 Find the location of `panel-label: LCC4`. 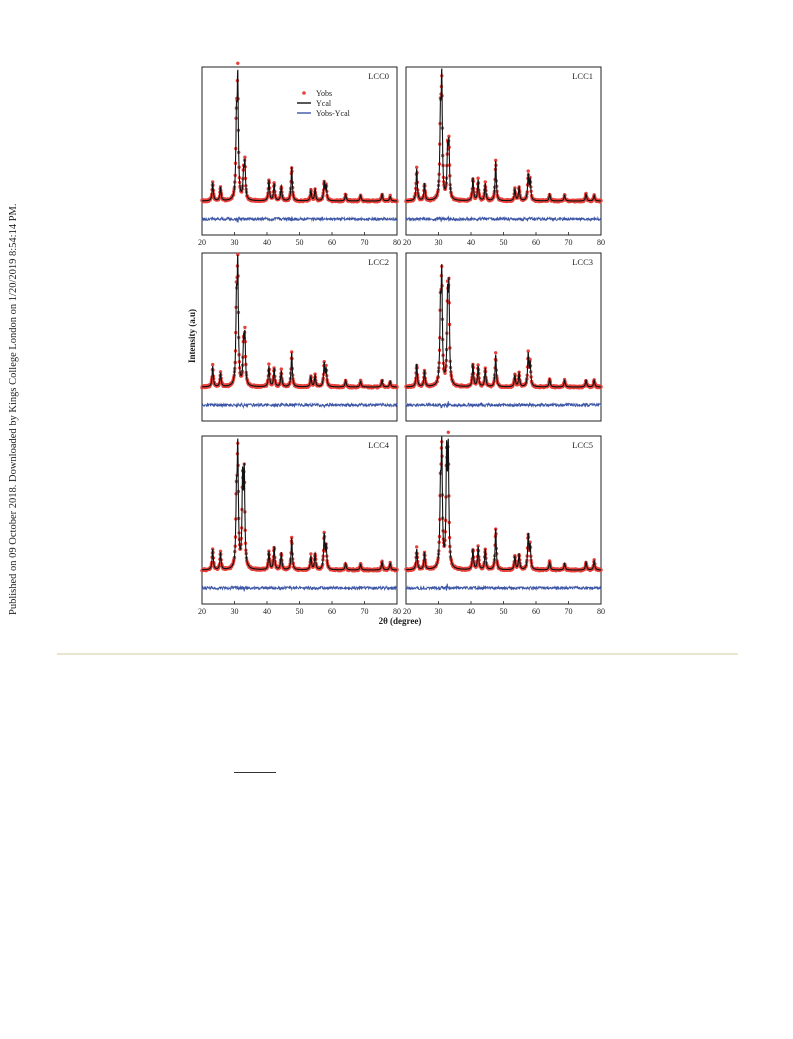

panel-label: LCC4 is located at coordinates (379, 445).